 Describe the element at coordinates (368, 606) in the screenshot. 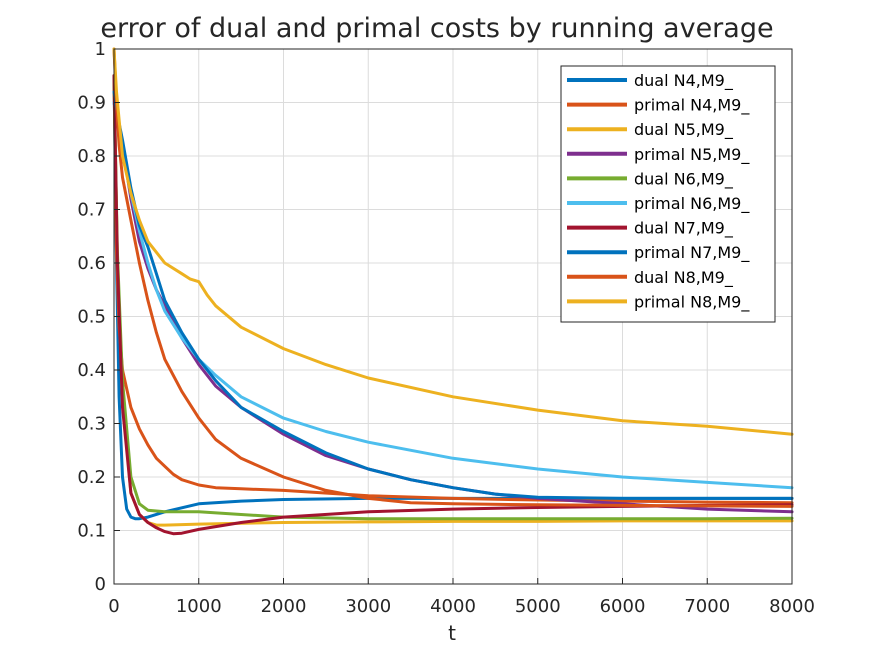

I see `x-tick-label: 3000` at that location.